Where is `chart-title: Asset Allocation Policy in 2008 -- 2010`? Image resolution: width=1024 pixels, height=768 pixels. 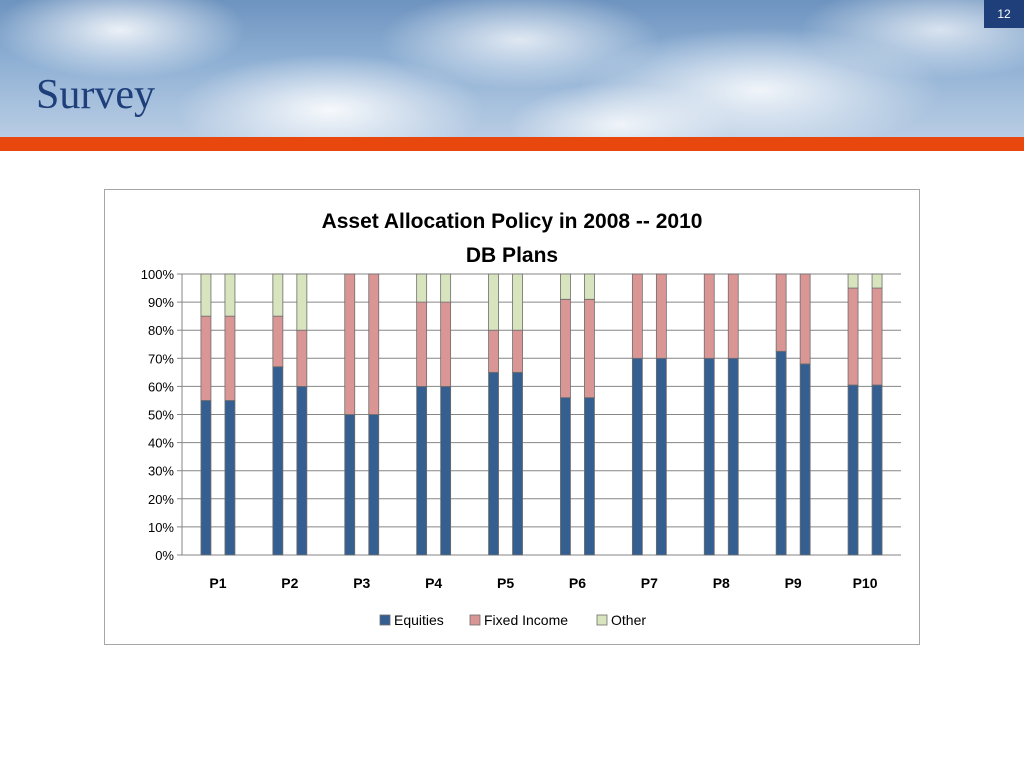 chart-title: Asset Allocation Policy in 2008 -- 2010 is located at coordinates (512, 221).